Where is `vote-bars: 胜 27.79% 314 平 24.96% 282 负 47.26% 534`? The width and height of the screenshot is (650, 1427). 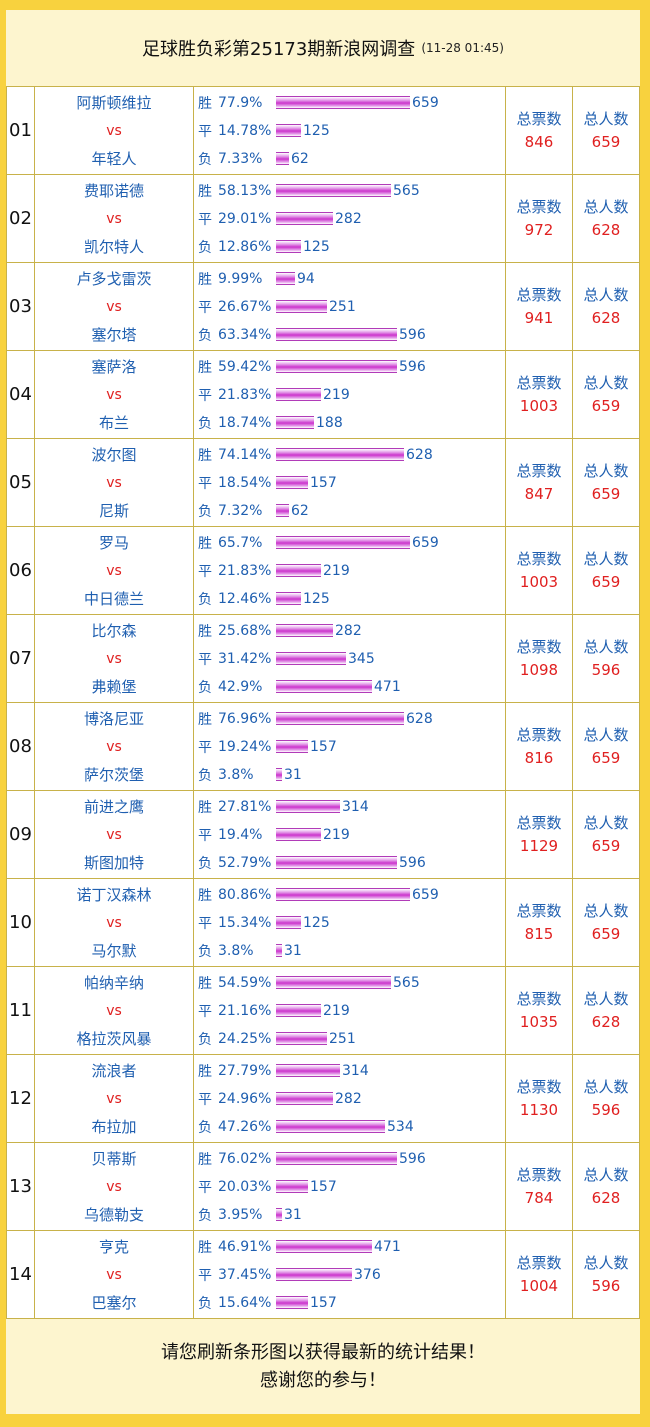
vote-bars: 胜 27.79% 314 平 24.96% 282 负 47.26% 534 is located at coordinates (349, 1098).